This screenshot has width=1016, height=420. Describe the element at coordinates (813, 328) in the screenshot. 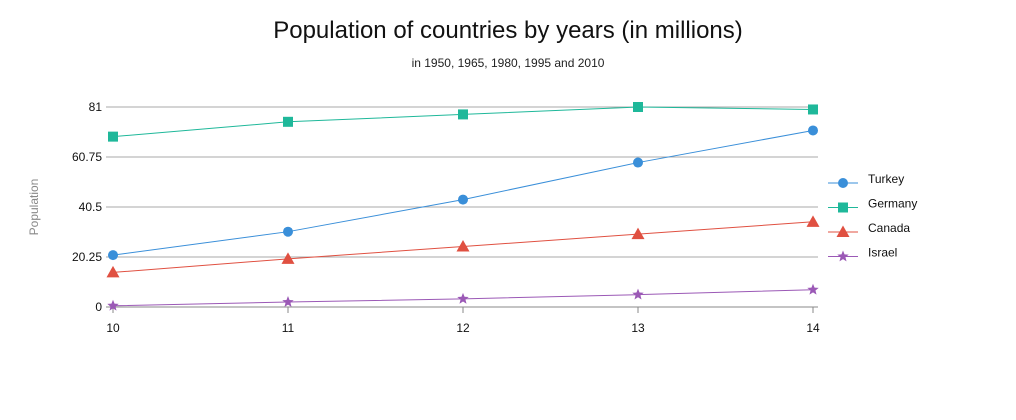

I see `x-tick-label: 14` at that location.